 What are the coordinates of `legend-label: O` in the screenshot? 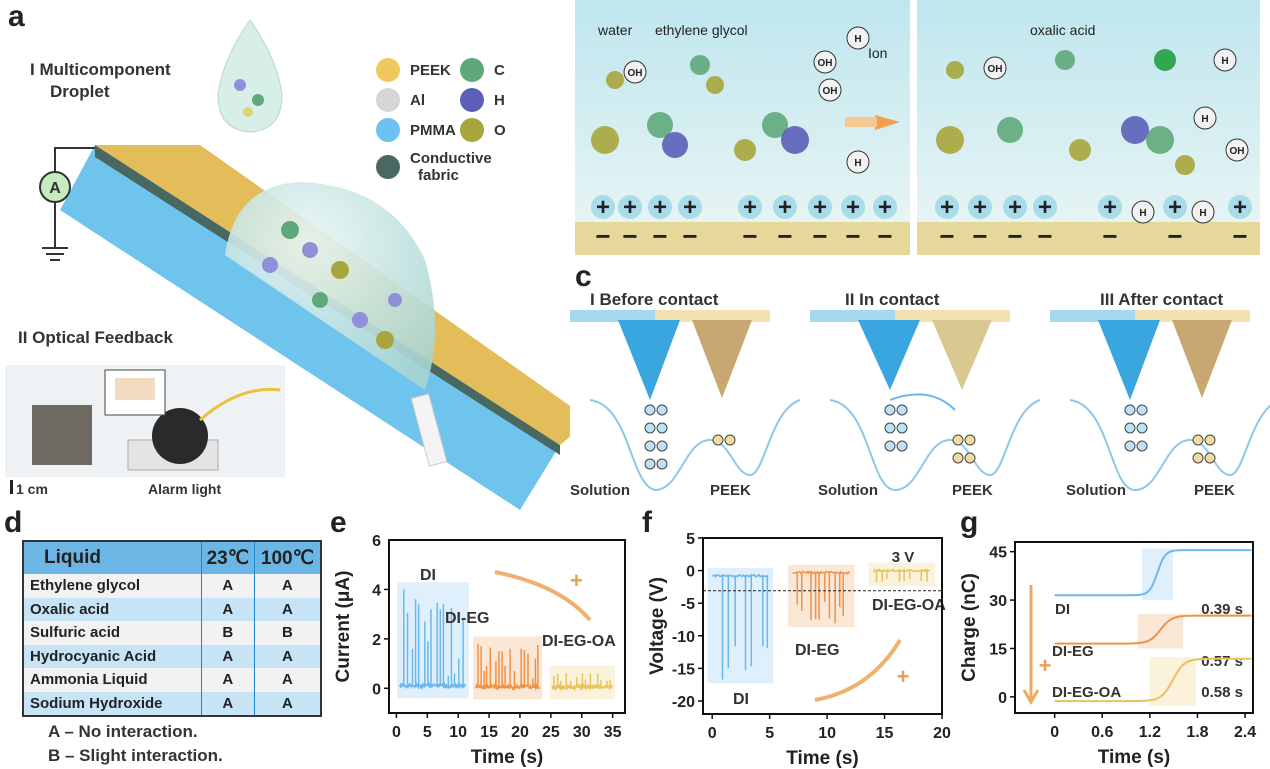 It's located at (500, 130).